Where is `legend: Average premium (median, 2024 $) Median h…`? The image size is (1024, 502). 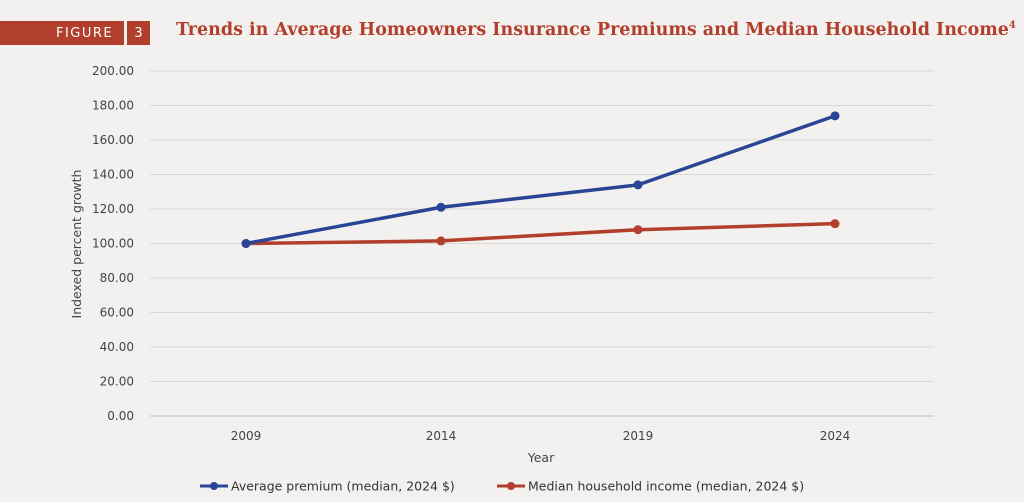
legend: Average premium (median, 2024 $) Median h… is located at coordinates (502, 486).